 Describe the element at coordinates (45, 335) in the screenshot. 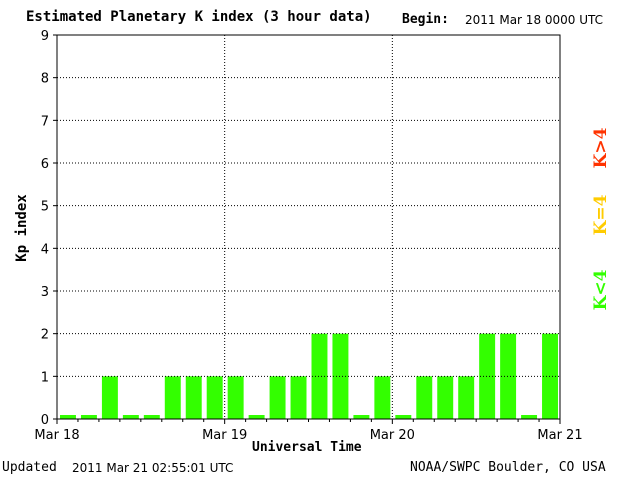

I see `y-tick-label: 2` at that location.